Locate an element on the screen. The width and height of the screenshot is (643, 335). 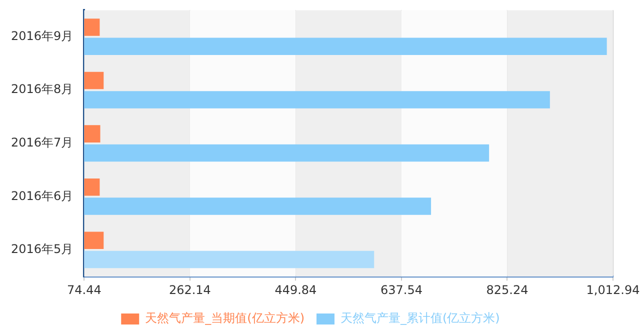
y-tick-label: 2016年7月 is located at coordinates (42, 143).